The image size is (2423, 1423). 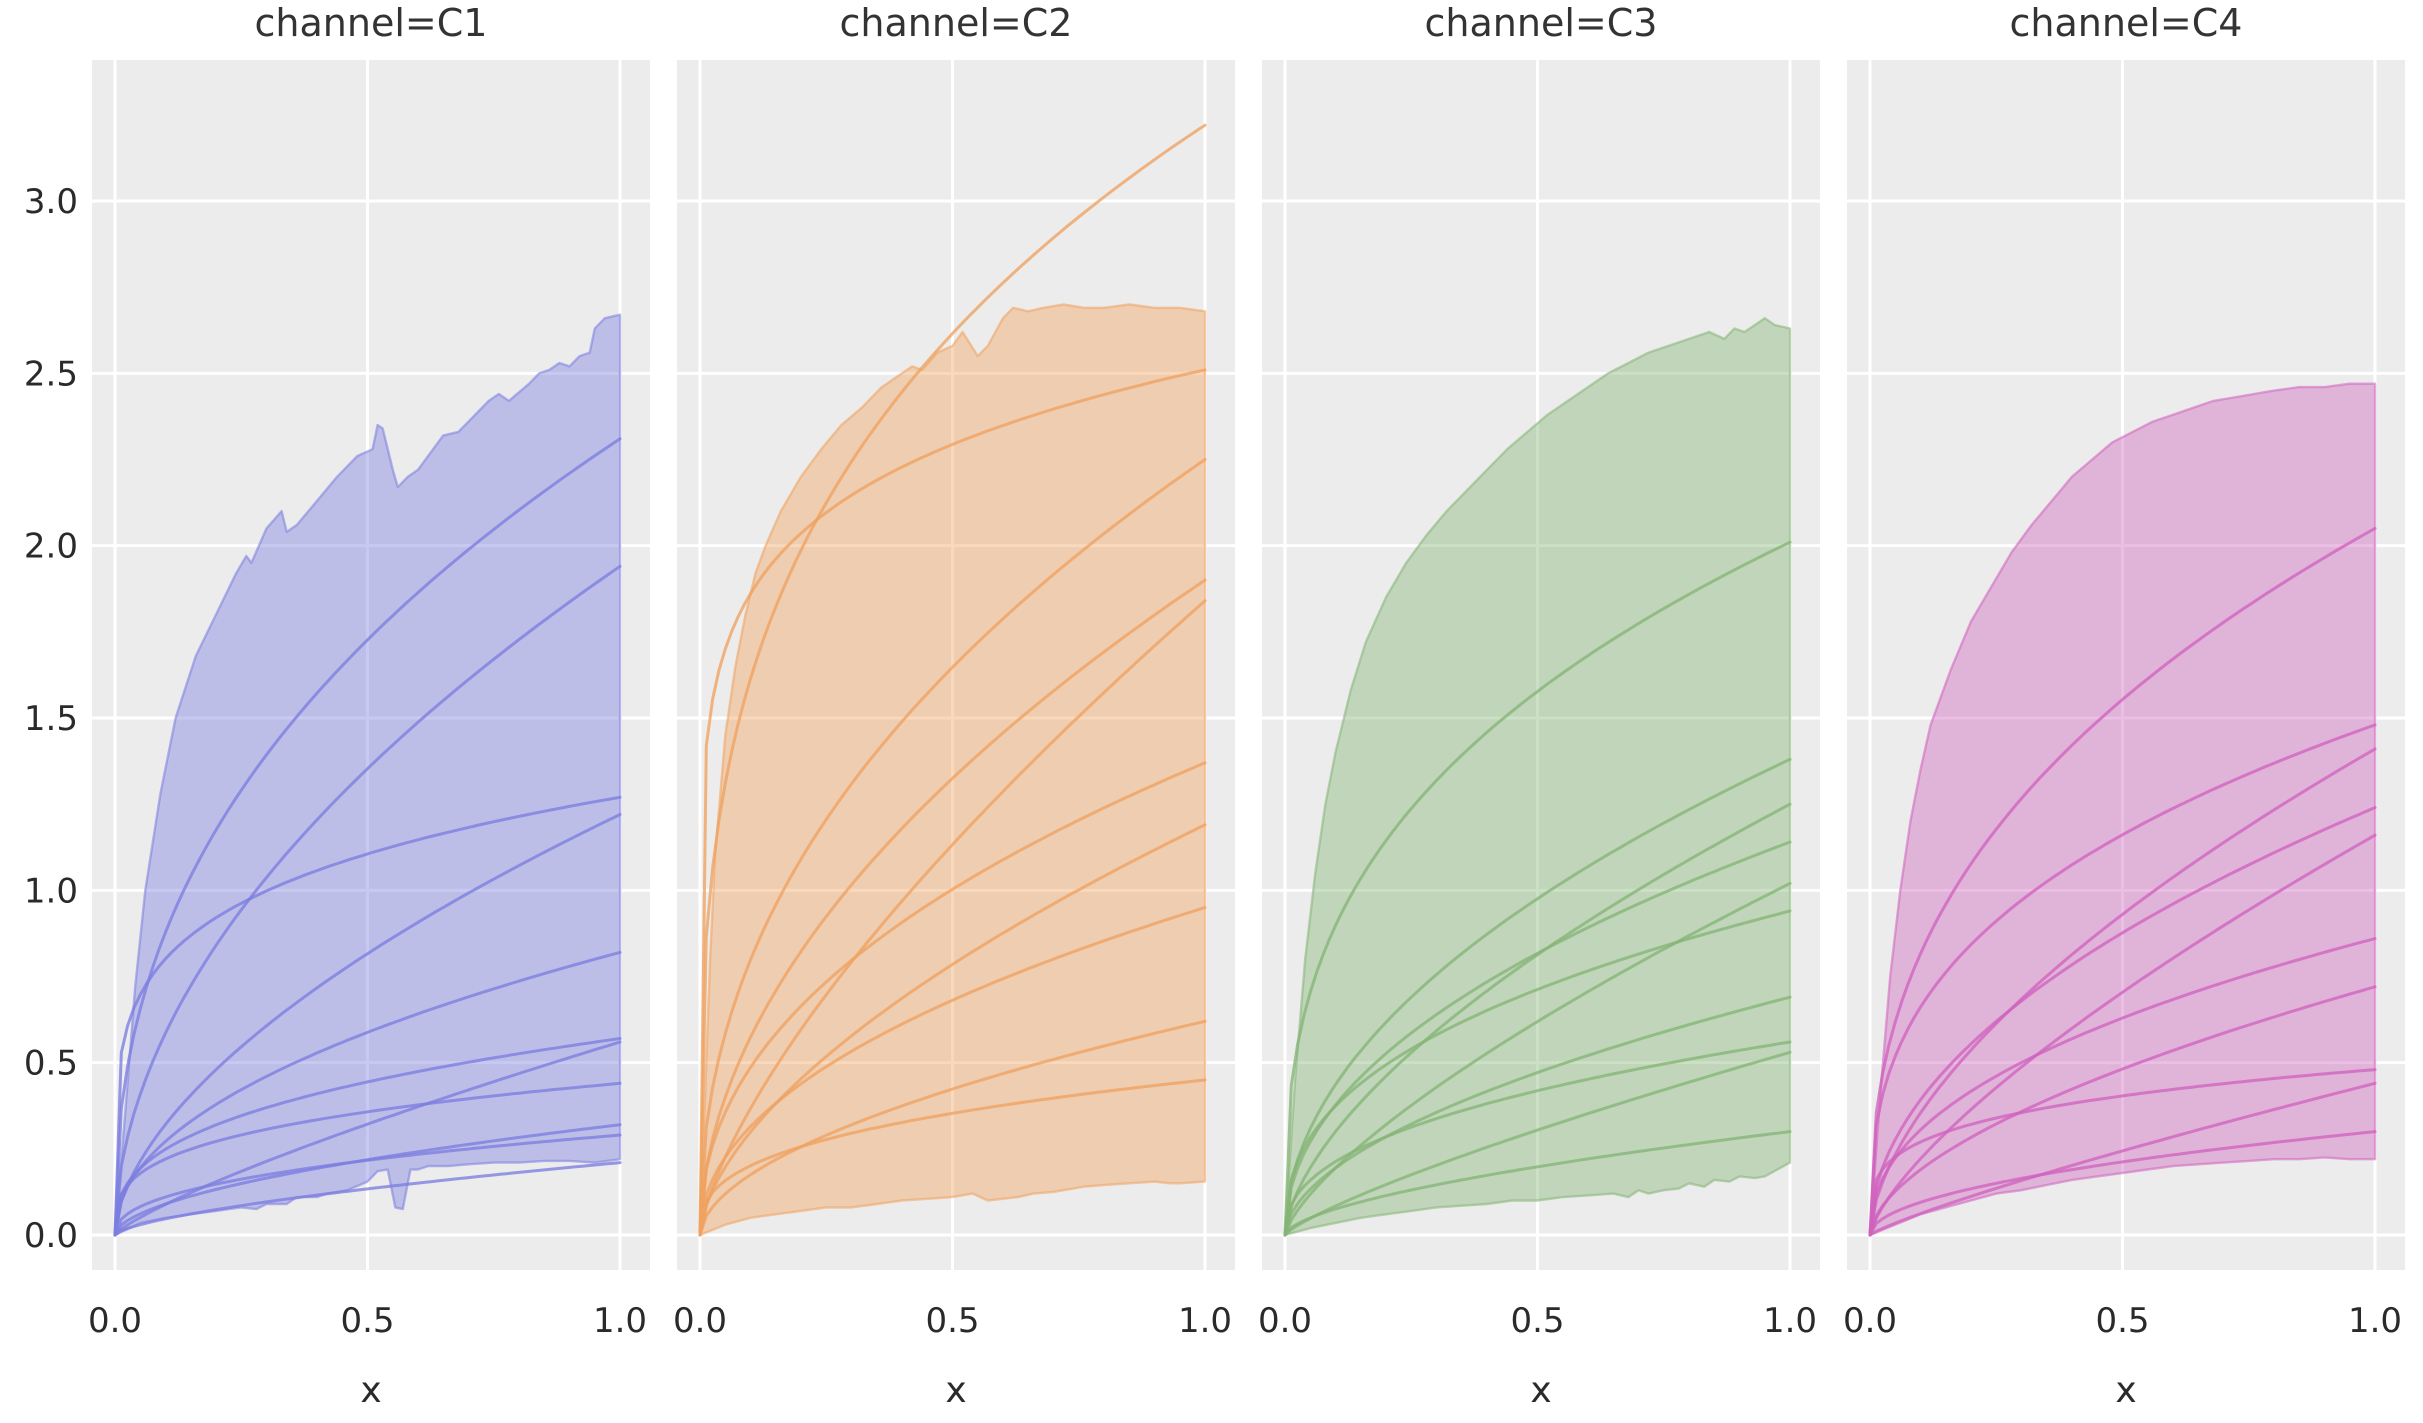 I want to click on y-tick-label: 1.5, so click(x=51, y=719).